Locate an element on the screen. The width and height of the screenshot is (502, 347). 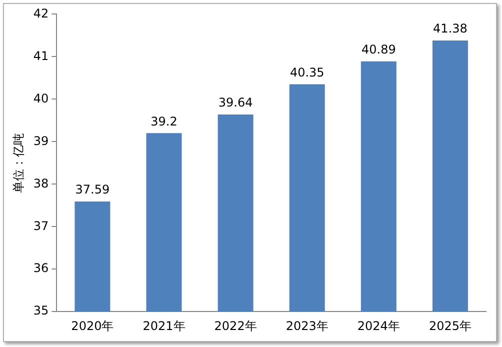
data-label: 37.59 is located at coordinates (92, 189).